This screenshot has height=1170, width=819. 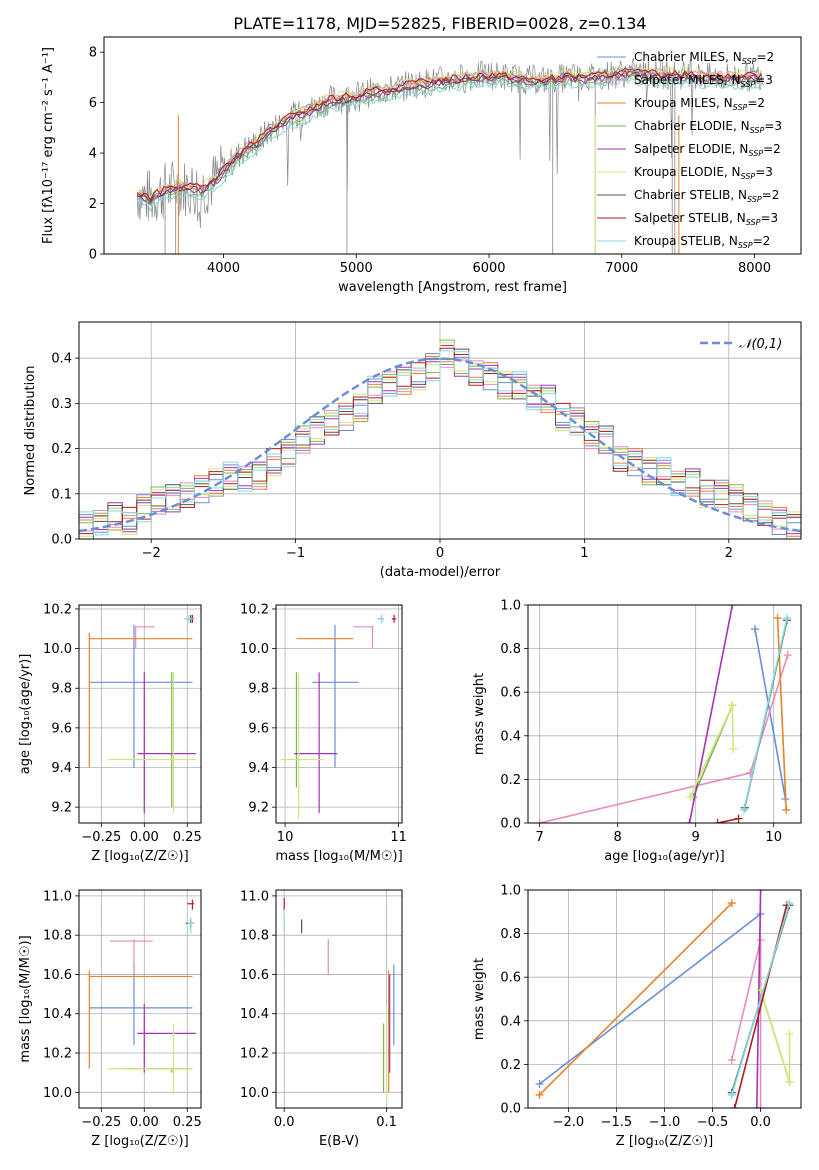 I want to click on y-tick-label: 0.3, so click(x=61, y=404).